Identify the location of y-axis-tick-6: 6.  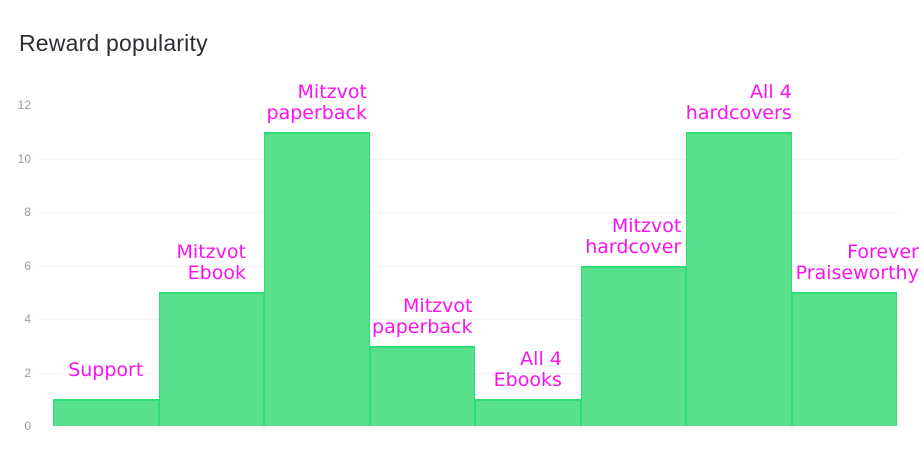
(27, 265).